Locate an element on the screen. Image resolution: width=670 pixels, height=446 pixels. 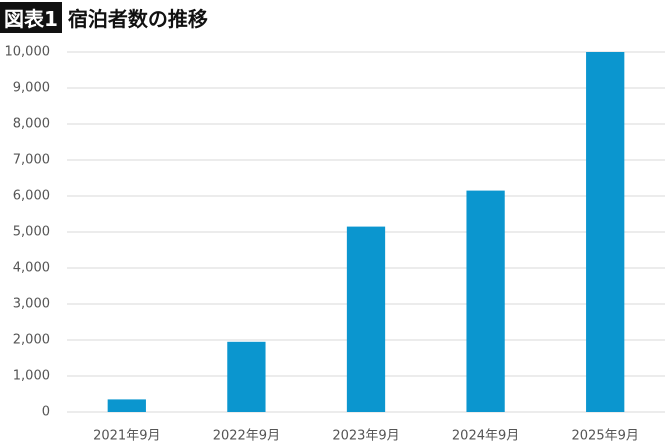
y-tick-label: 9,000 is located at coordinates (31, 88).